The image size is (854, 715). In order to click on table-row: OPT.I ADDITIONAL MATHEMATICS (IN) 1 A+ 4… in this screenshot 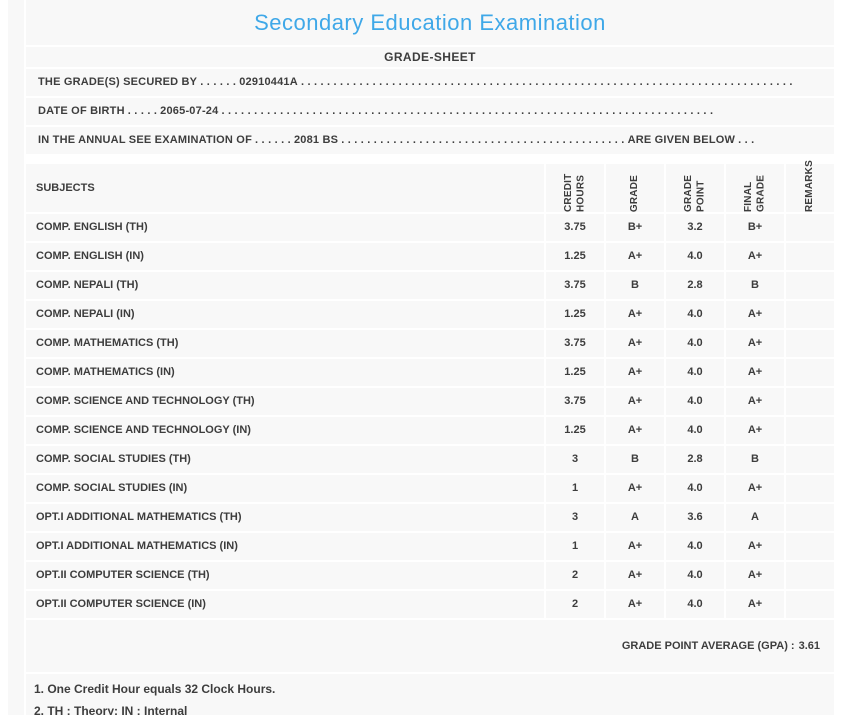, I will do `click(430, 547)`.